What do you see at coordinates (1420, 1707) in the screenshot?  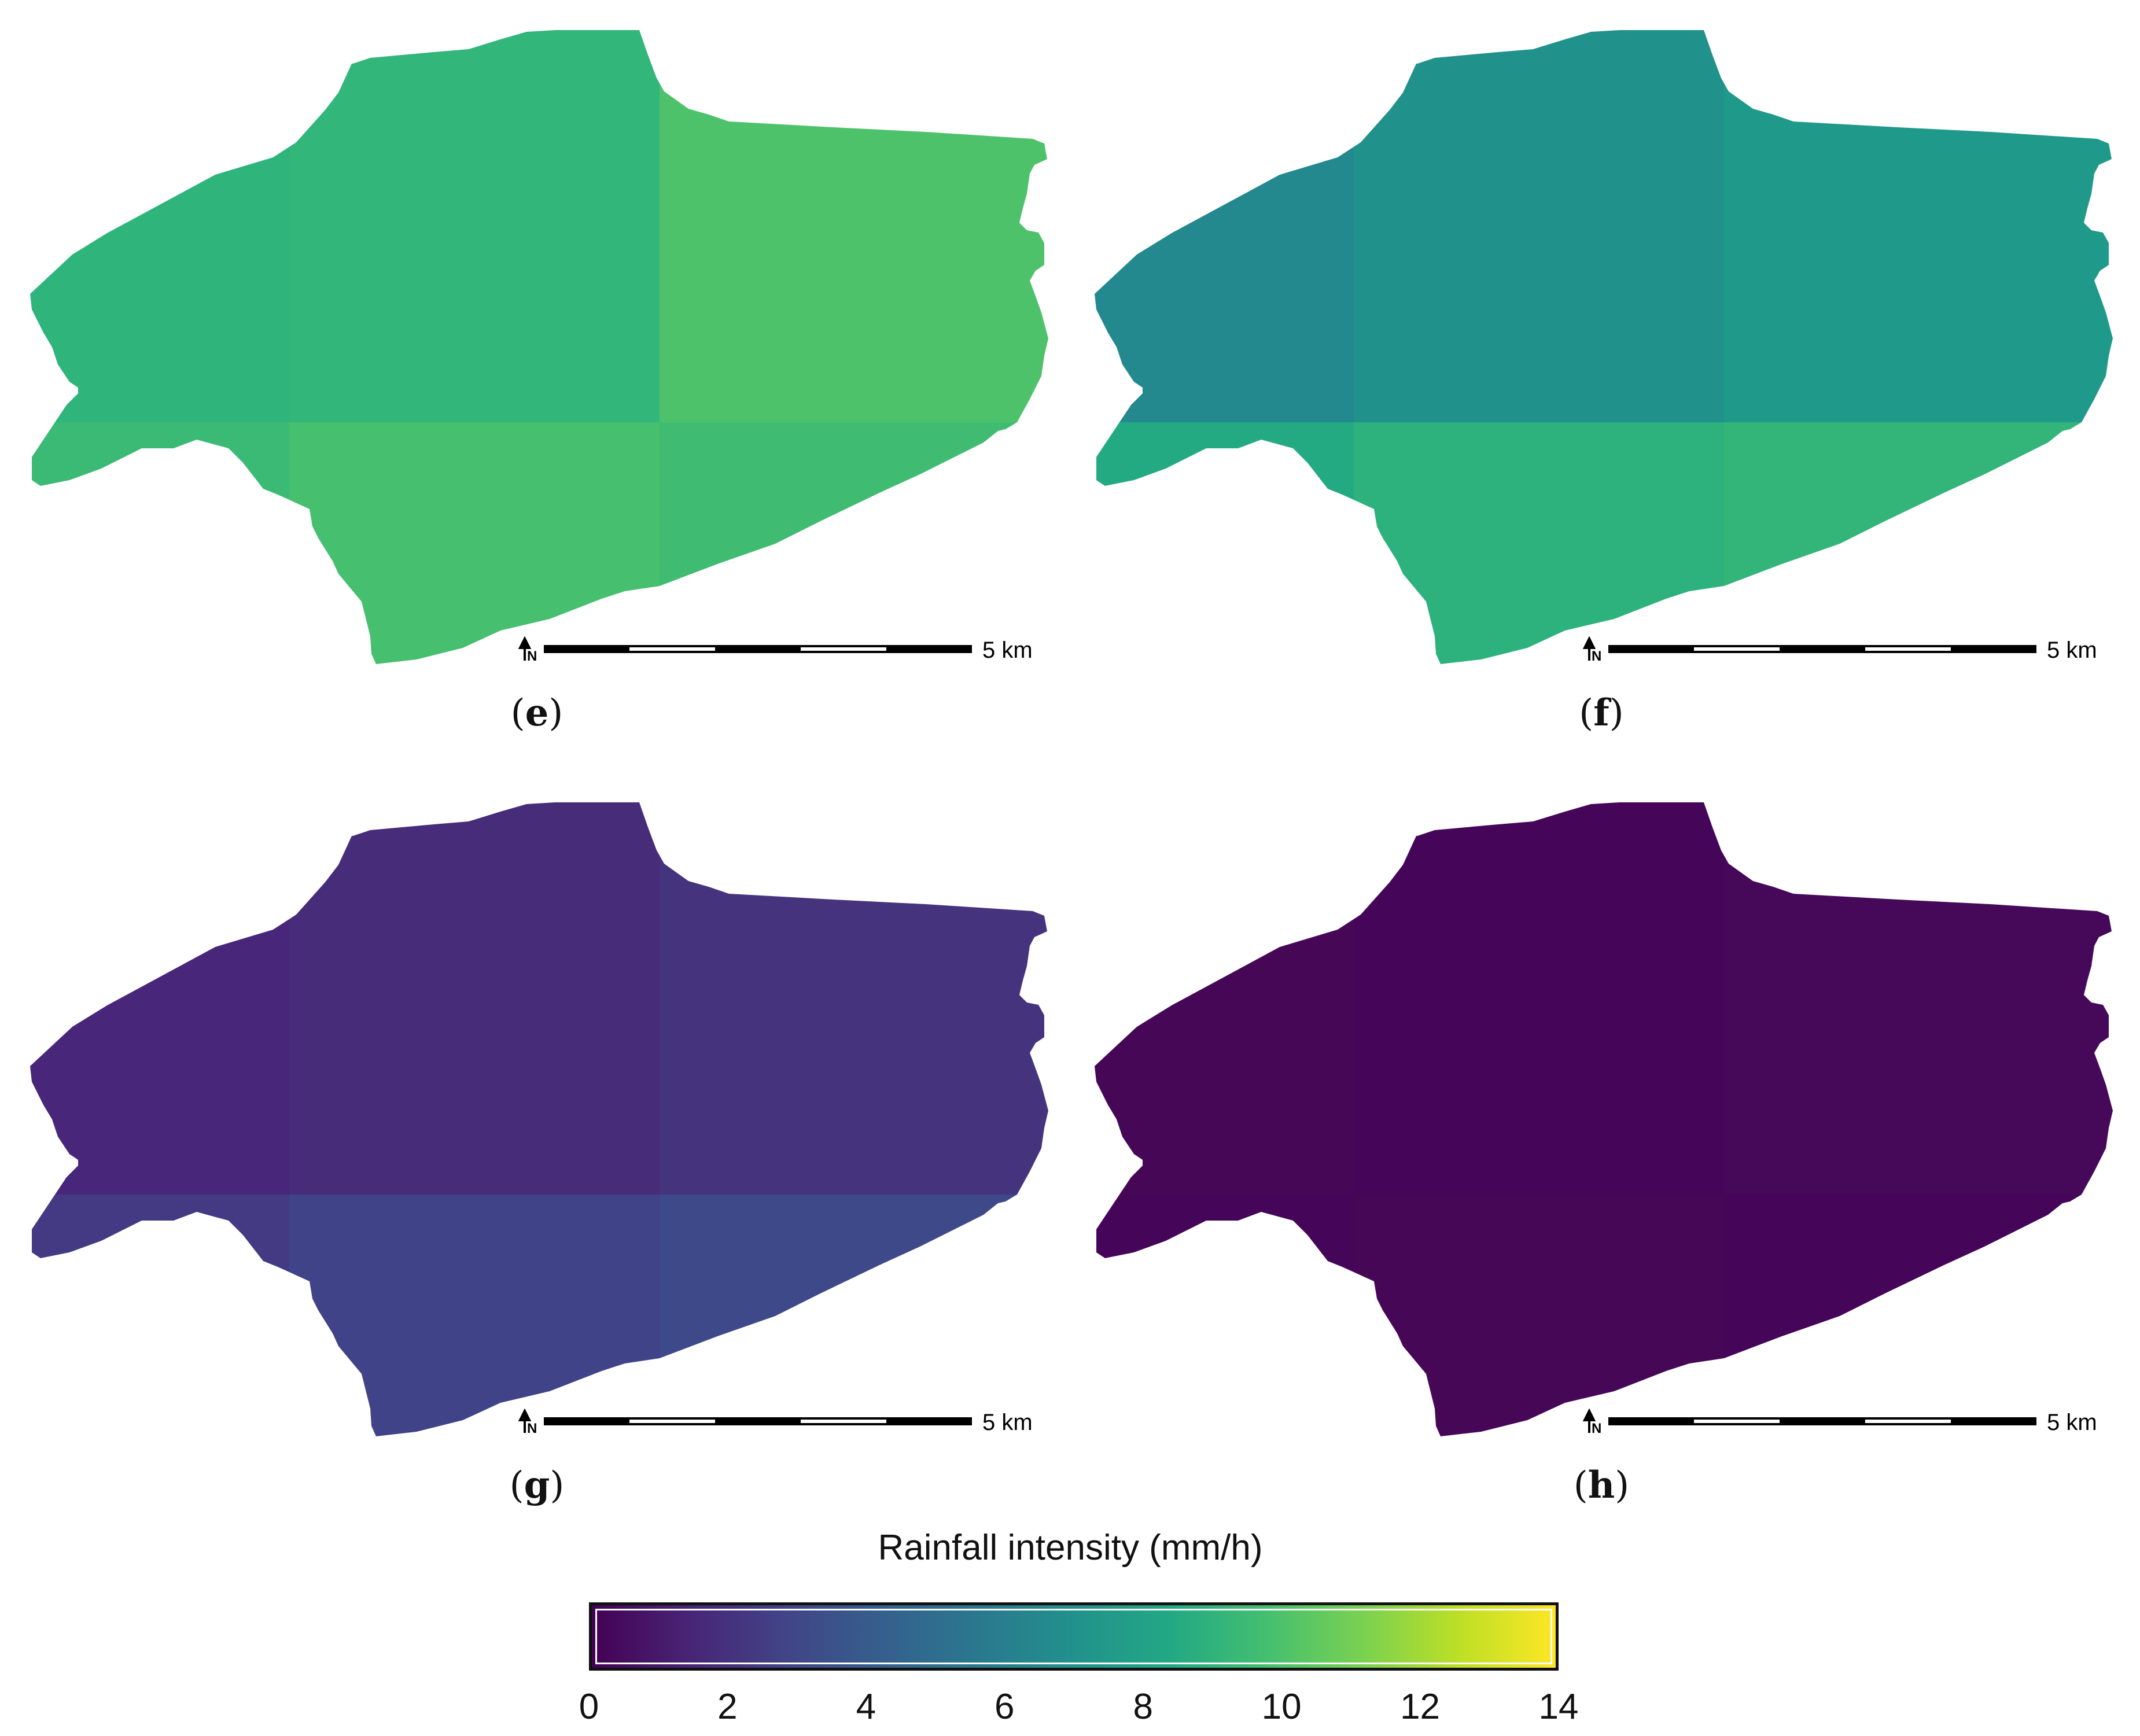 I see `colorbar-tick-label: 12` at bounding box center [1420, 1707].